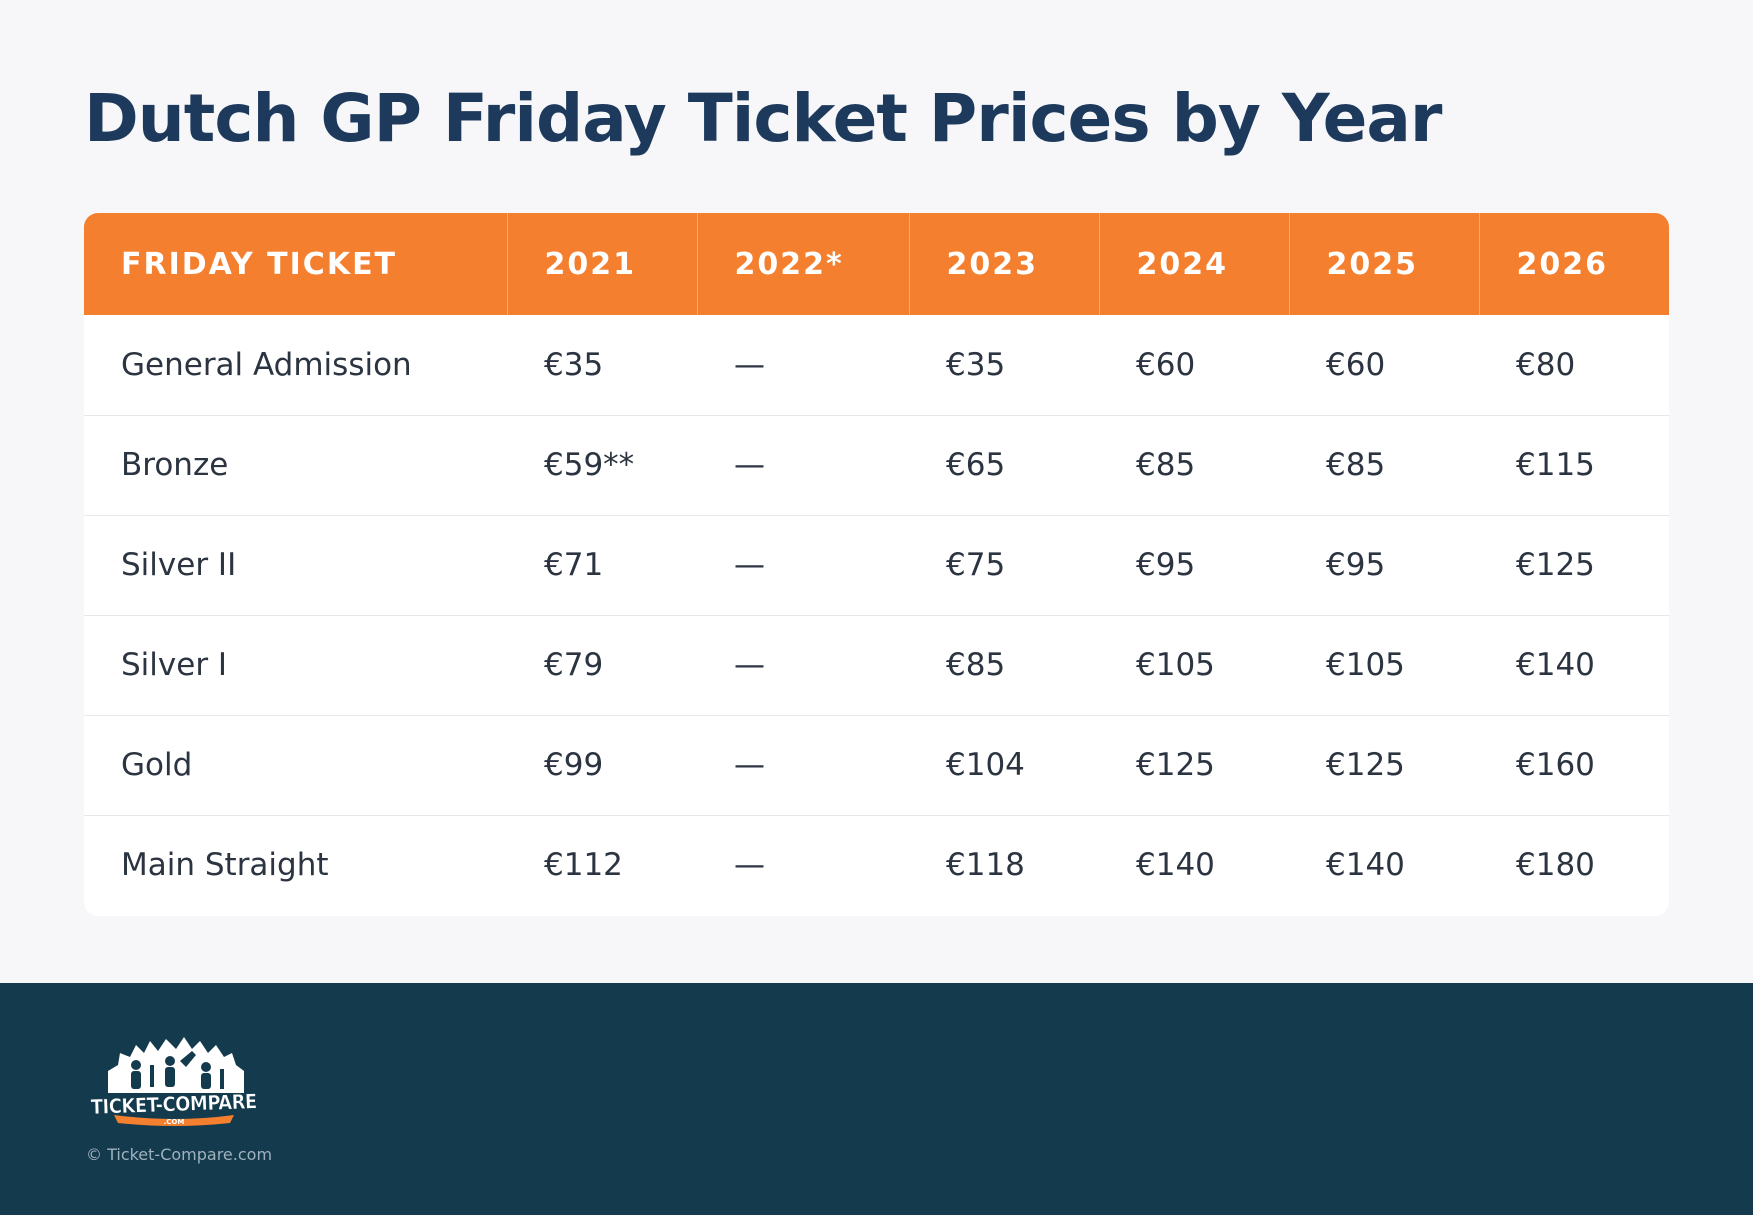  I want to click on column-header-ticket: FRIDAY TICKET, so click(296, 264).